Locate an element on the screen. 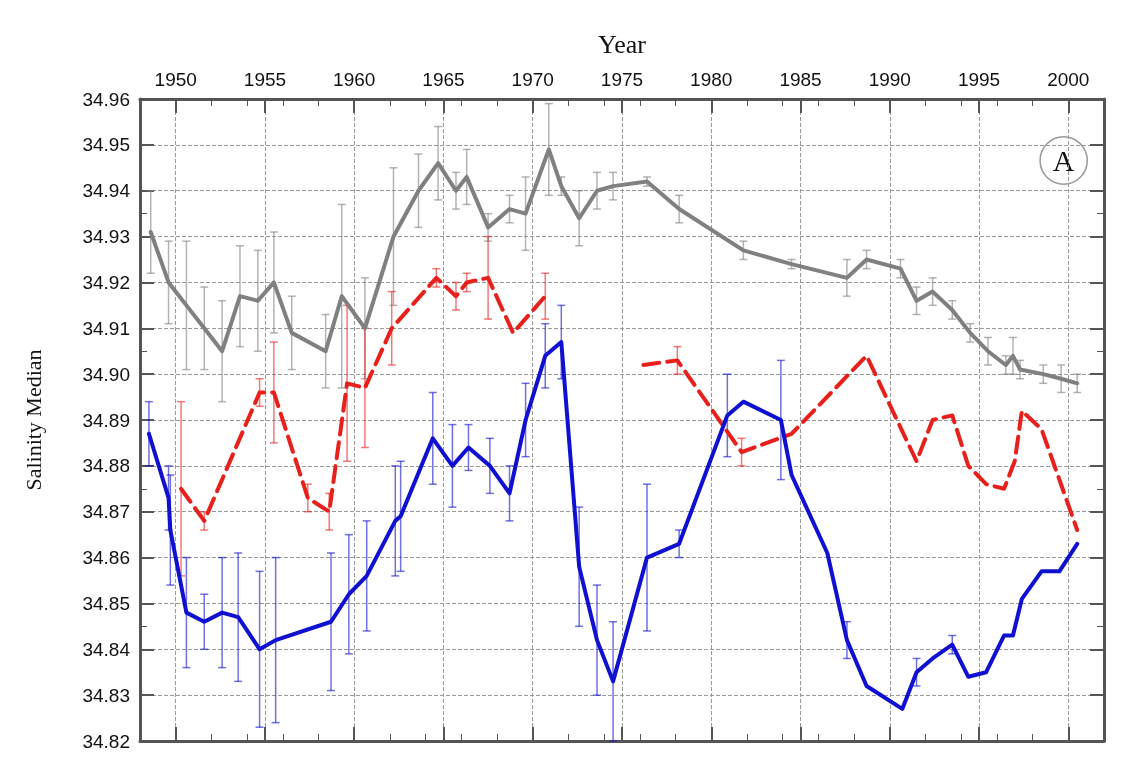 This screenshot has height=761, width=1128. x-tick-label: 1995 is located at coordinates (979, 79).